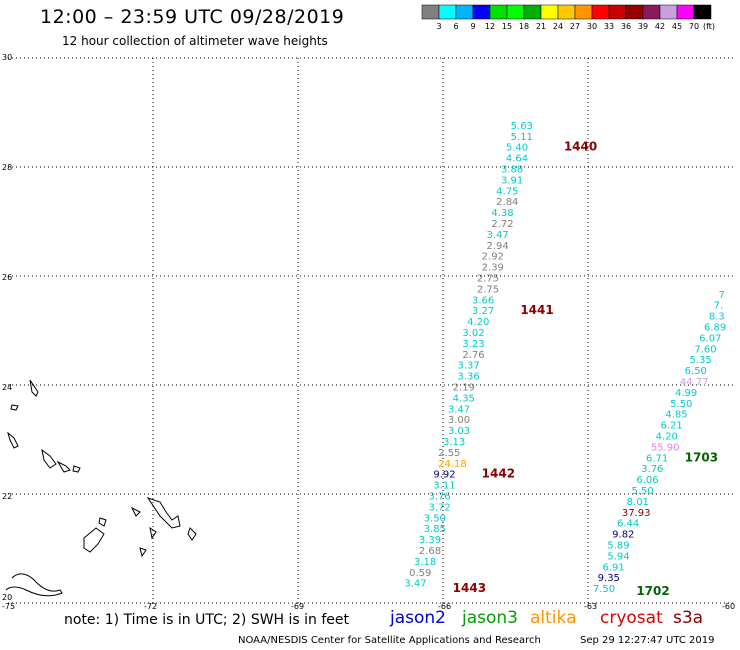 The height and width of the screenshot is (650, 740). Describe the element at coordinates (151, 606) in the screenshot. I see `x-axis-label: -72` at that location.